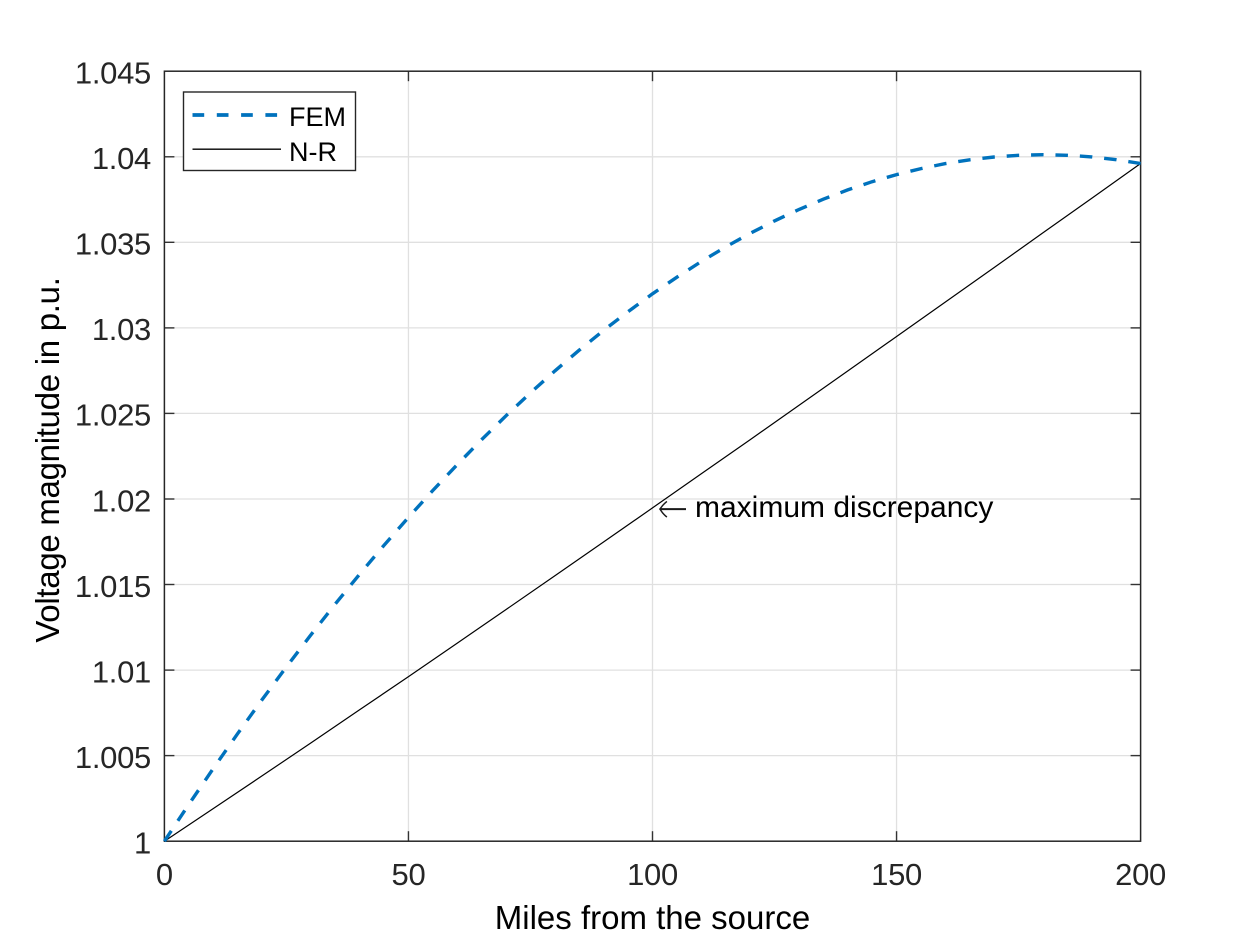  I want to click on svg-text: maximum discrepancy, so click(844, 507).